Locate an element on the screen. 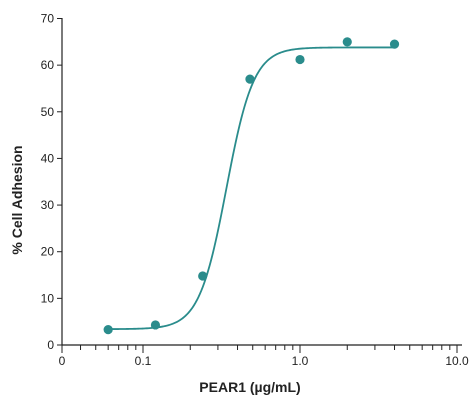 The width and height of the screenshot is (469, 402). x-axis: 0 0.1 1.0 10.0 is located at coordinates (264, 356).